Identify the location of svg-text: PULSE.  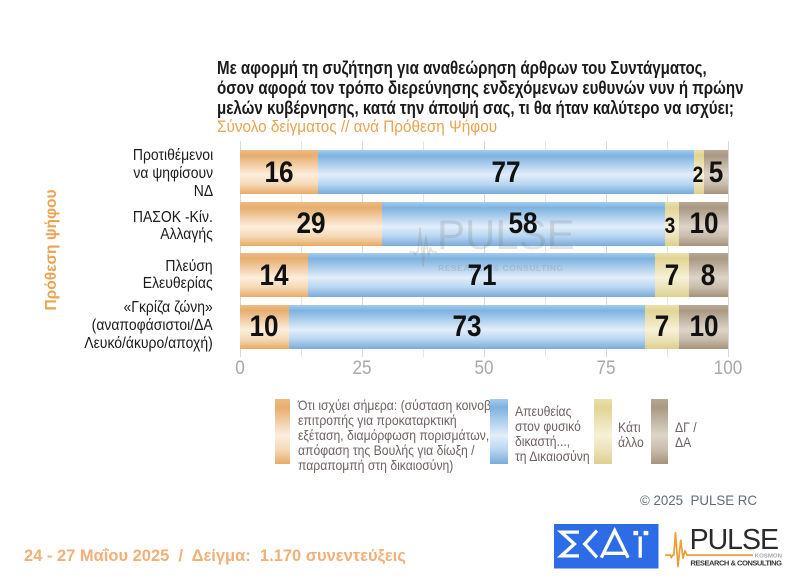
(736, 540).